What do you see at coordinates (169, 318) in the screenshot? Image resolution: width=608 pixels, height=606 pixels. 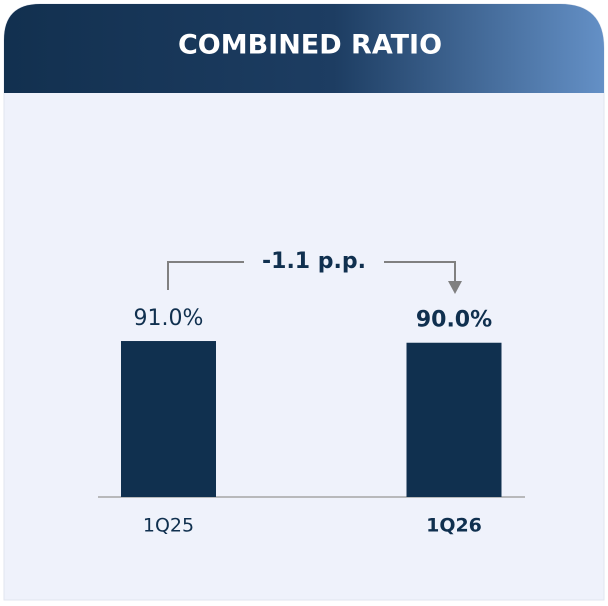 I see `value-label: 91.0%` at bounding box center [169, 318].